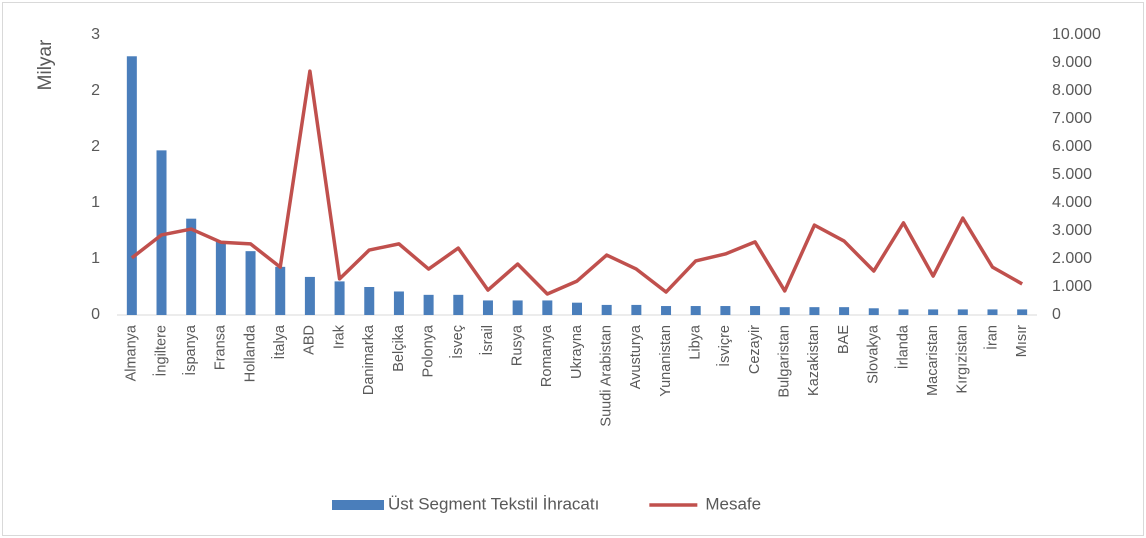 The width and height of the screenshot is (1146, 538). I want to click on x-tick-label: Hollanda, so click(250, 353).